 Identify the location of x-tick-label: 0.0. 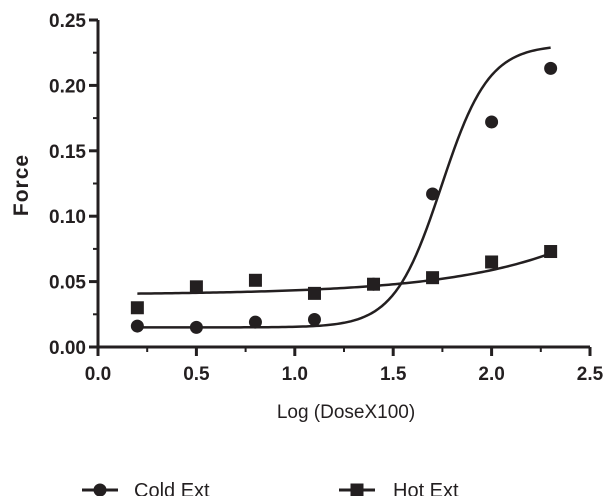
(98, 374).